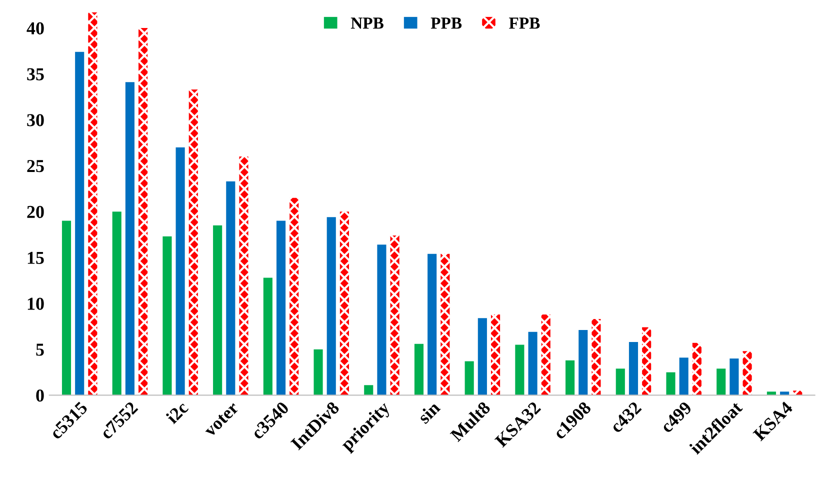 The height and width of the screenshot is (482, 823). Describe the element at coordinates (40, 350) in the screenshot. I see `y-tick-label: 5` at that location.